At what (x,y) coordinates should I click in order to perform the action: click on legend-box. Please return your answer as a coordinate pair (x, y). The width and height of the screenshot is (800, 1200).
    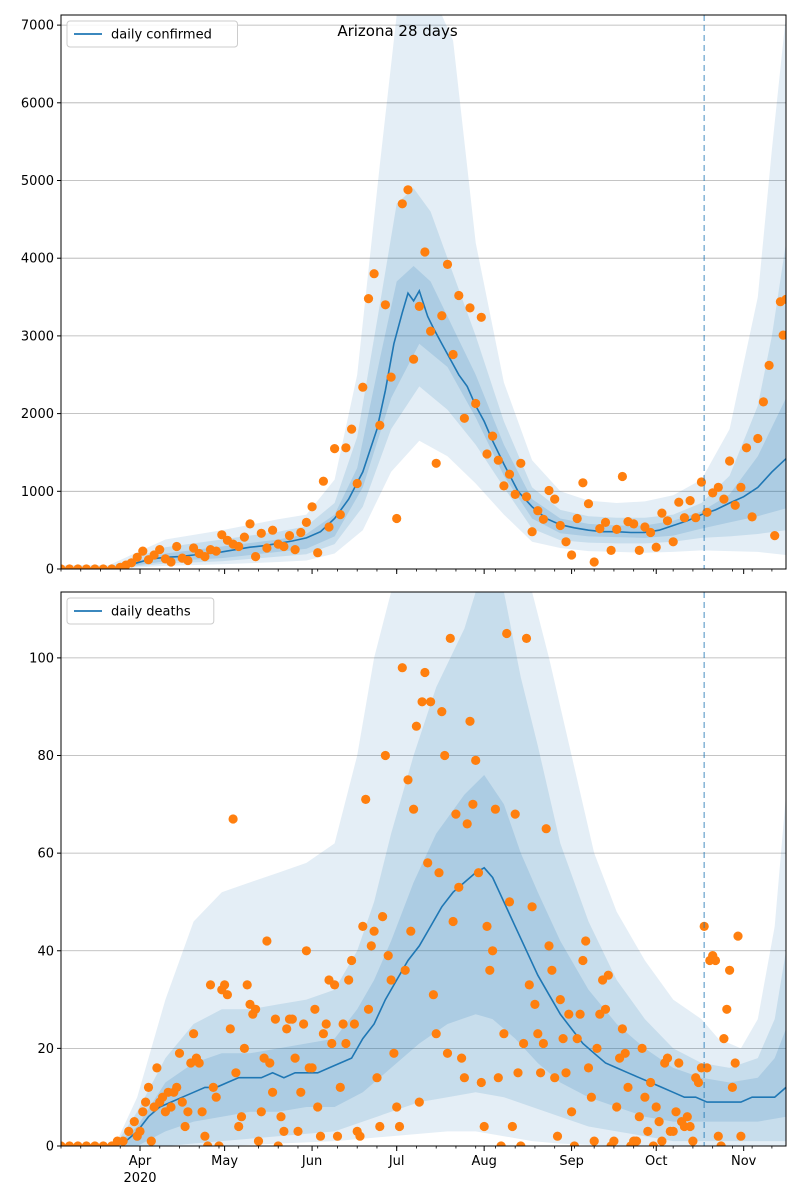
    Looking at the image, I should click on (140, 611).